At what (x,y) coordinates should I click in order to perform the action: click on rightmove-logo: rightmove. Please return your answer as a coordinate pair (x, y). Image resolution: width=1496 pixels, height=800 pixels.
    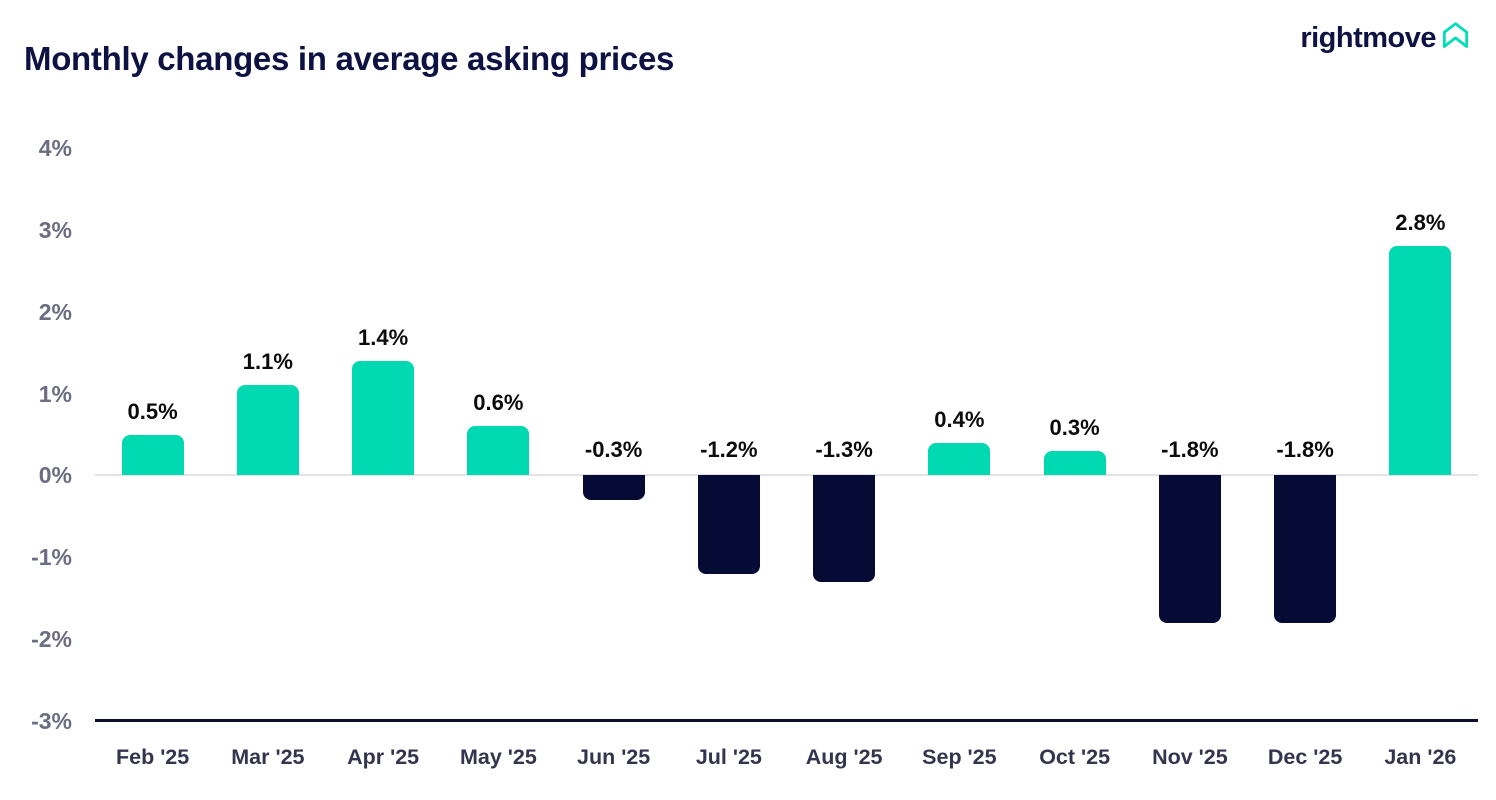
    Looking at the image, I should click on (1385, 38).